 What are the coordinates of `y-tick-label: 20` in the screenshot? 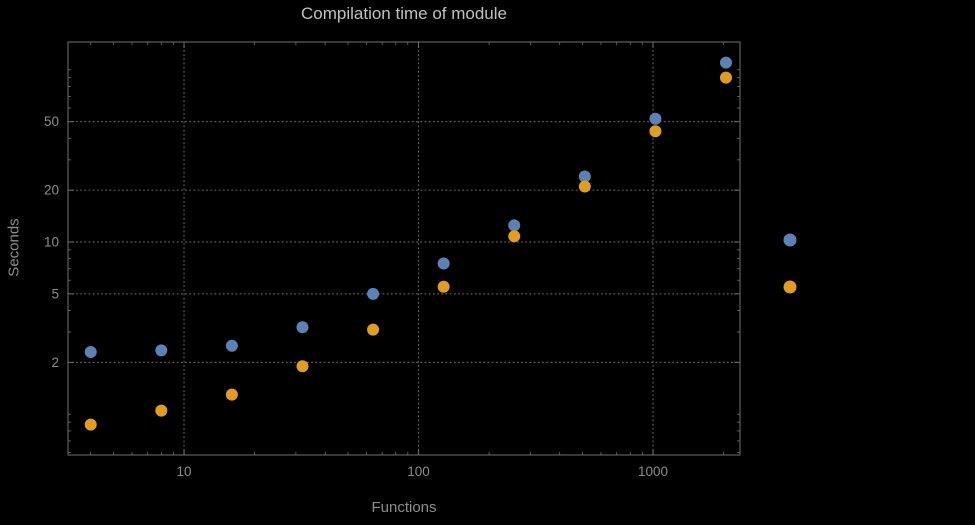 It's located at (51, 190).